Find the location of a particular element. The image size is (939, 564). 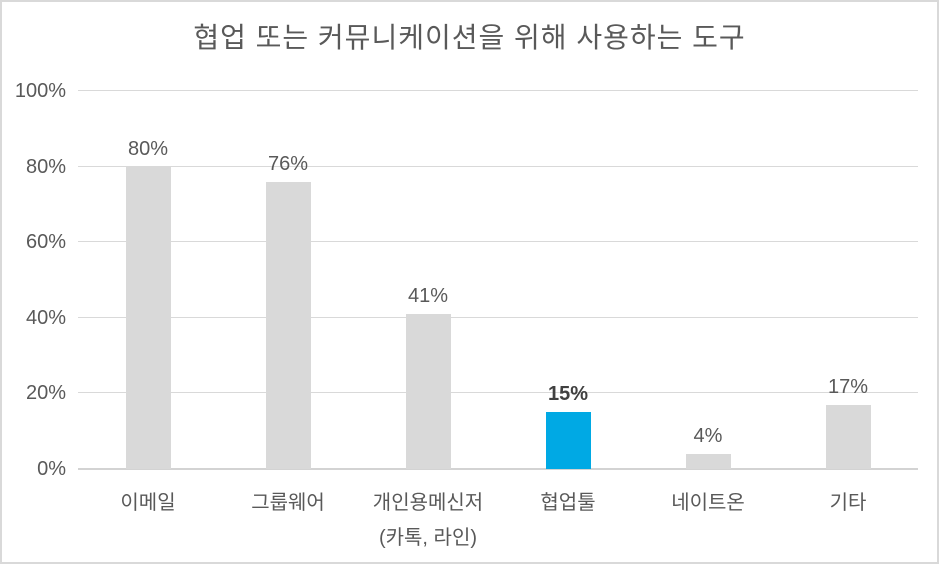

y-tick-label-80%: 80% is located at coordinates (45, 166).